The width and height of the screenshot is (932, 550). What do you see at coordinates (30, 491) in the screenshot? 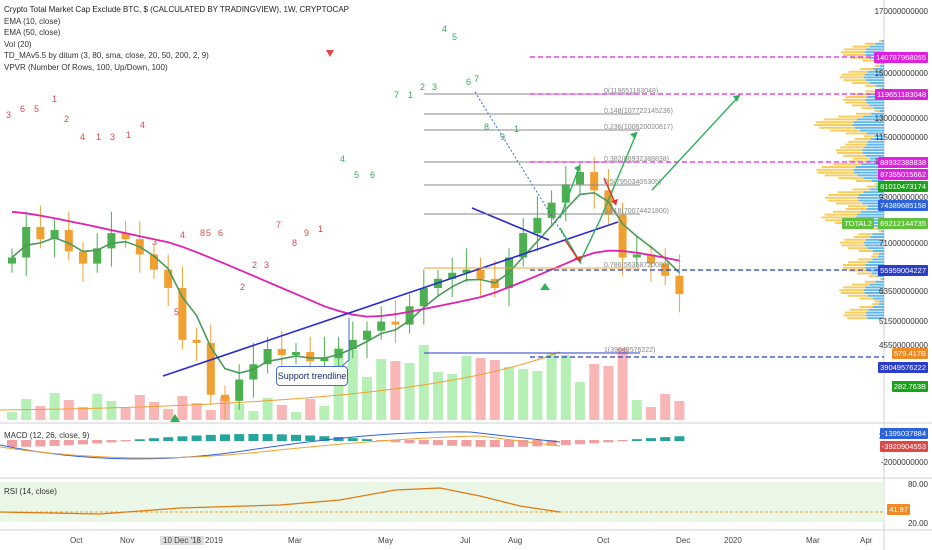
I see `rsi-label: RSI (14, close)` at bounding box center [30, 491].